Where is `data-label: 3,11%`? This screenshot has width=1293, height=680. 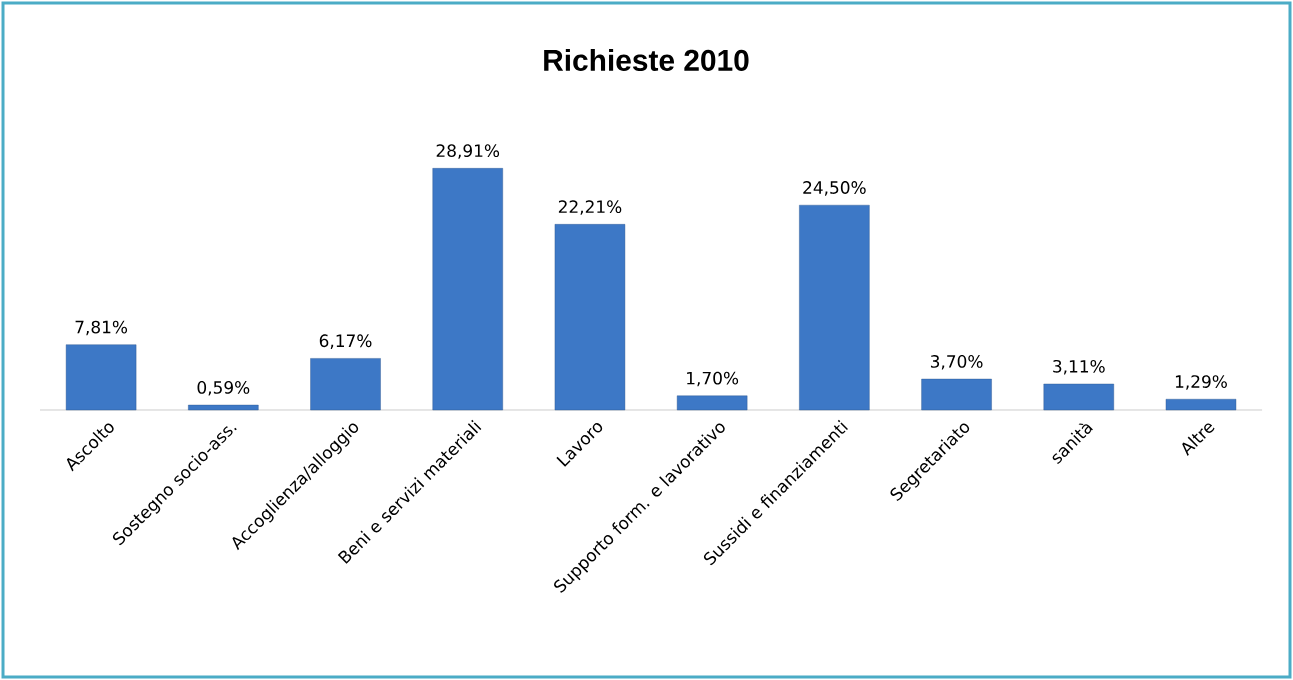
data-label: 3,11% is located at coordinates (1079, 367).